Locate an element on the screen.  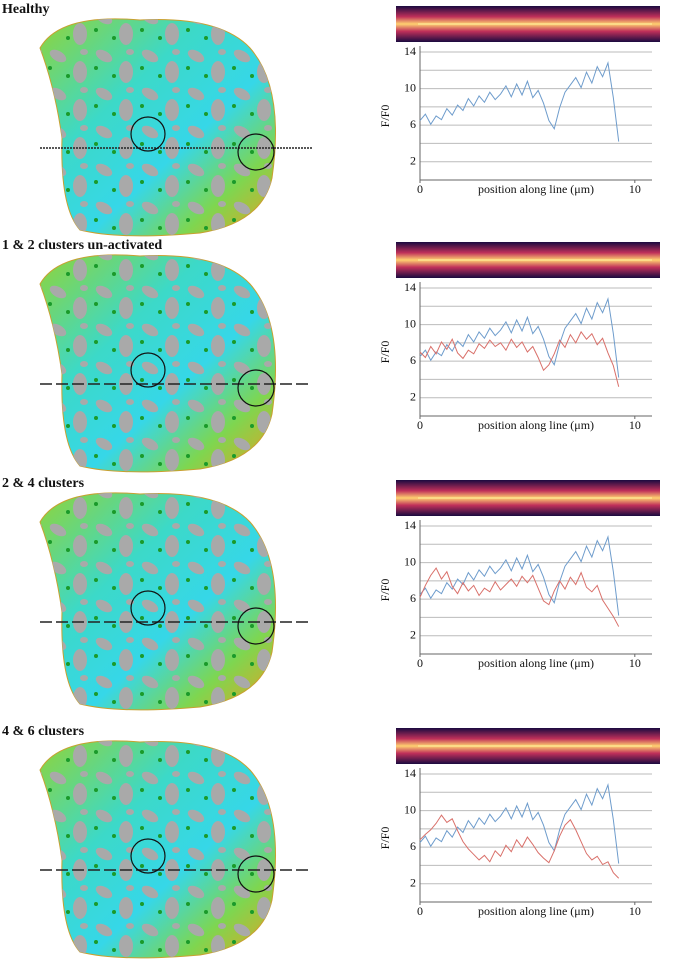
panel-title: Healthy is located at coordinates (25, 9).